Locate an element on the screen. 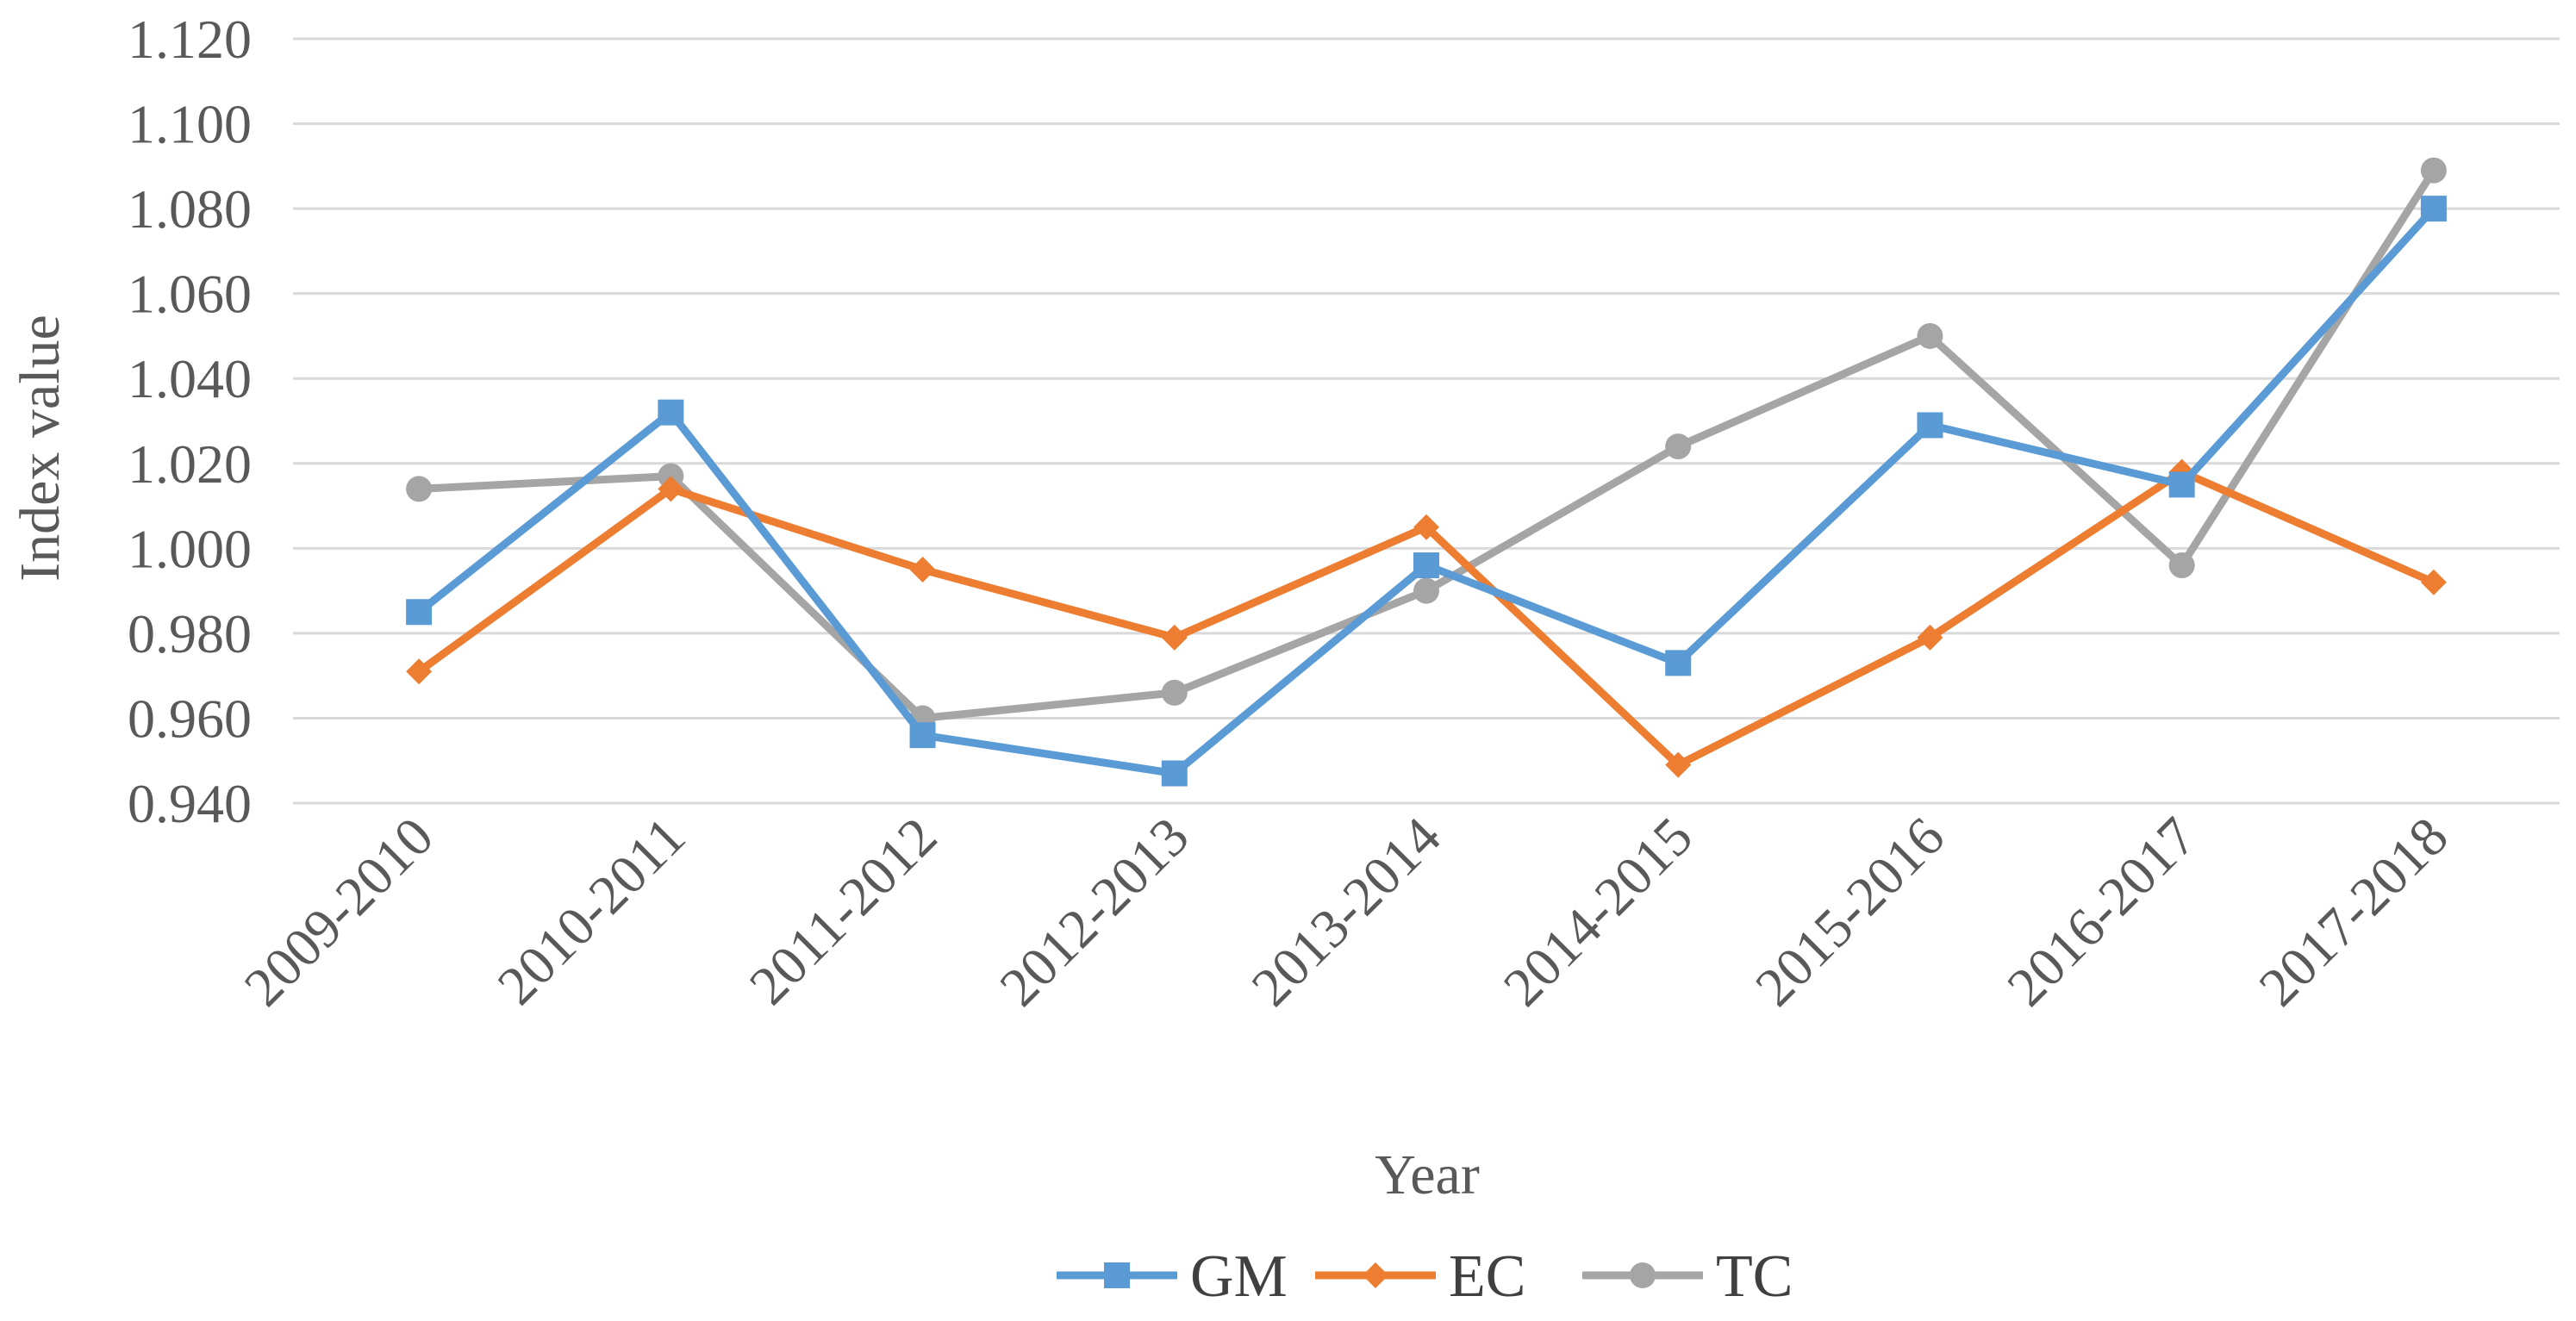  legend: GM EC TC is located at coordinates (1425, 1276).